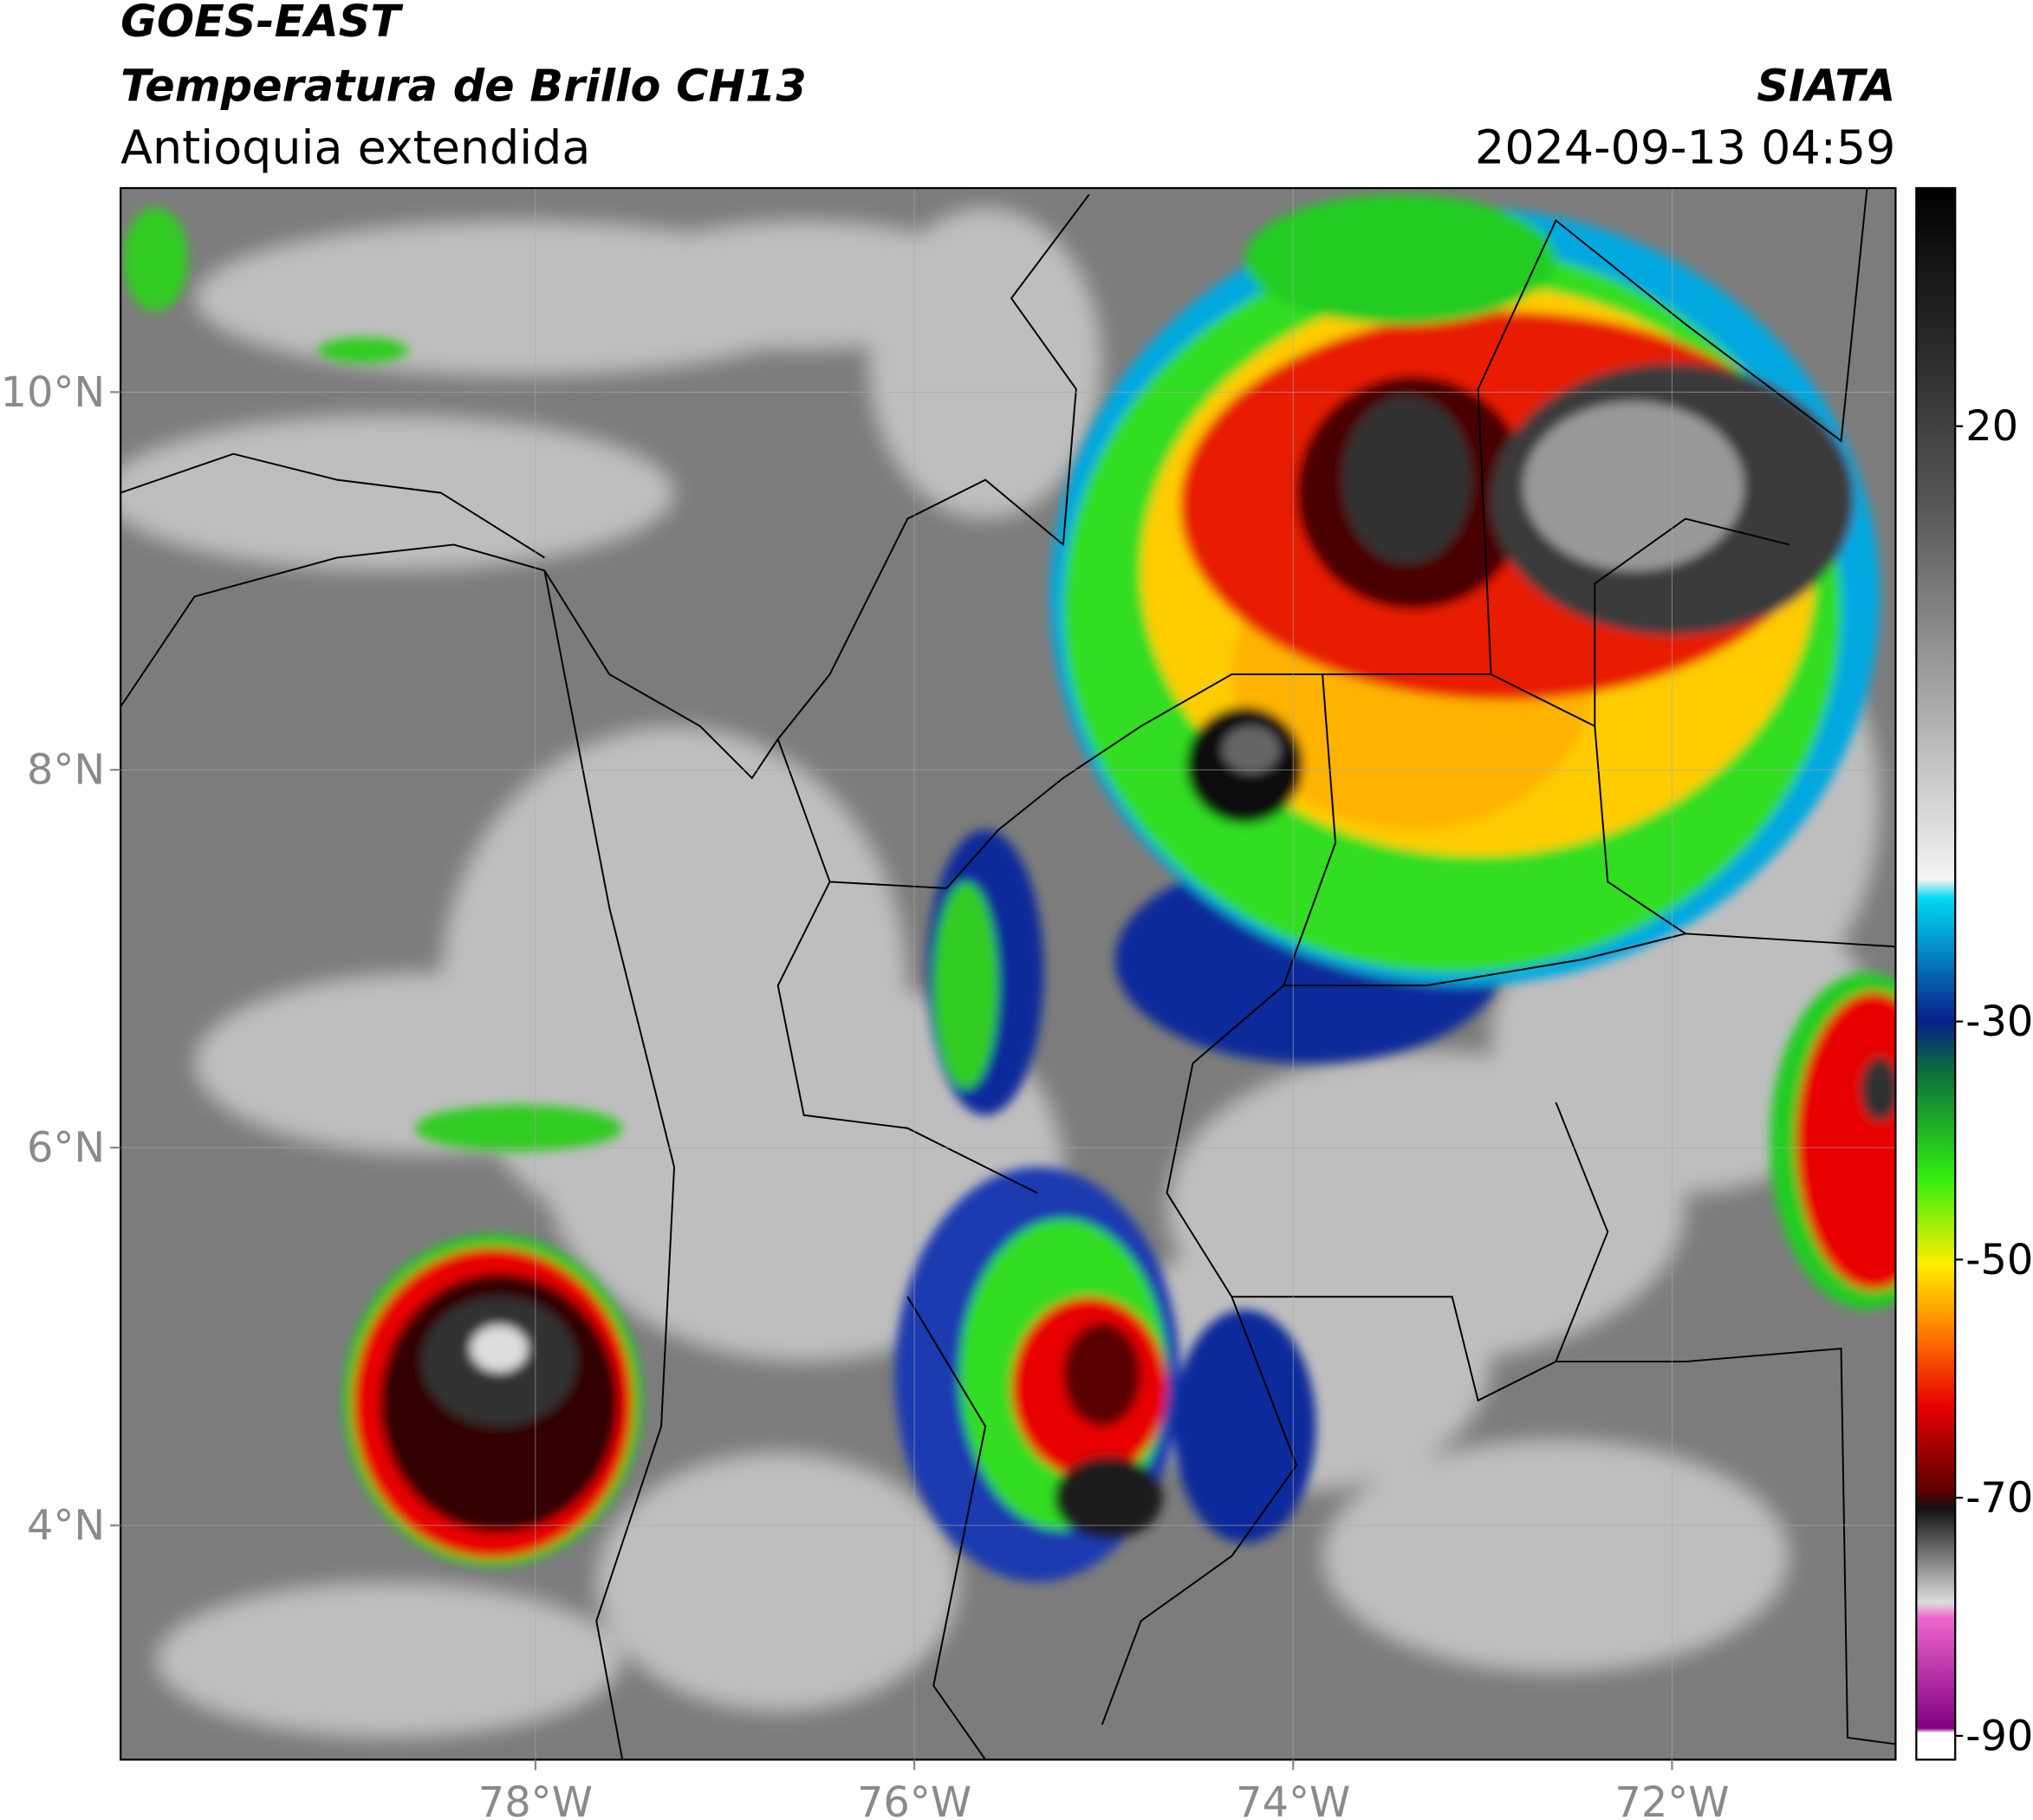 Image resolution: width=2033 pixels, height=1820 pixels. What do you see at coordinates (1999, 1022) in the screenshot?
I see `colorbar-tick-label: -30` at bounding box center [1999, 1022].